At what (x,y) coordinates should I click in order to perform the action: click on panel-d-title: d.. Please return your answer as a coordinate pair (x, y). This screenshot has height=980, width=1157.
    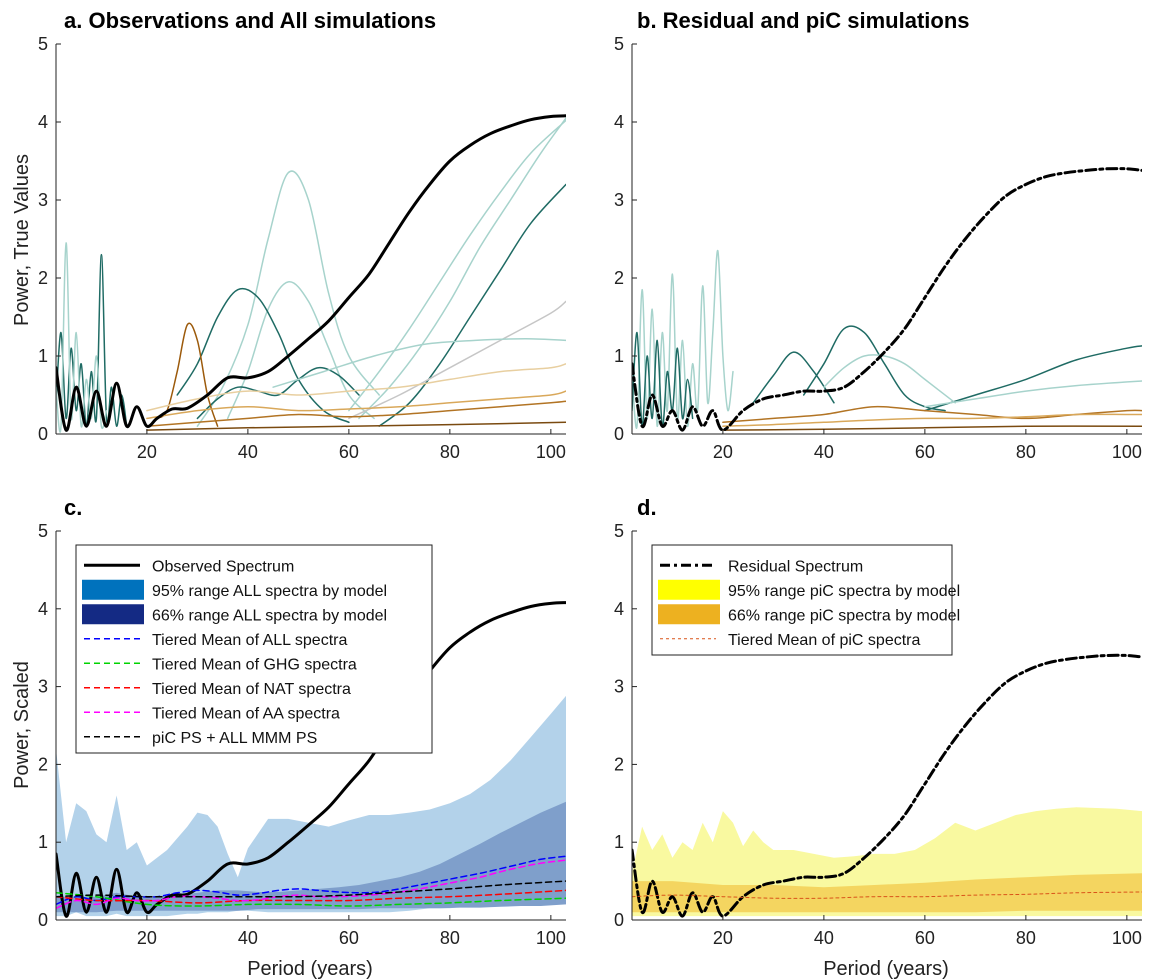
    Looking at the image, I should click on (647, 507).